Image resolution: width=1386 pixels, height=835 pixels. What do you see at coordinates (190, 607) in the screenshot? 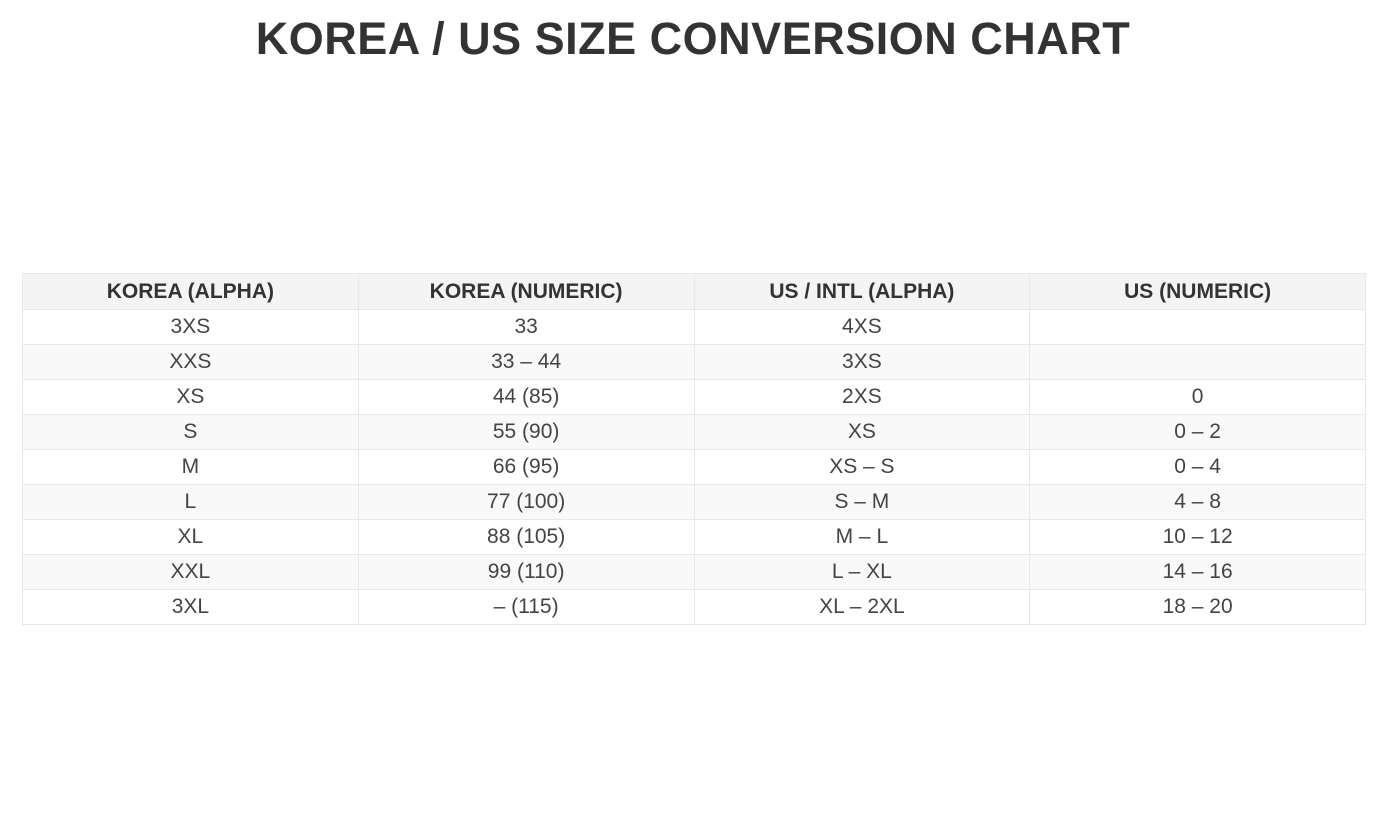
I see `table-cell: 3XL` at bounding box center [190, 607].